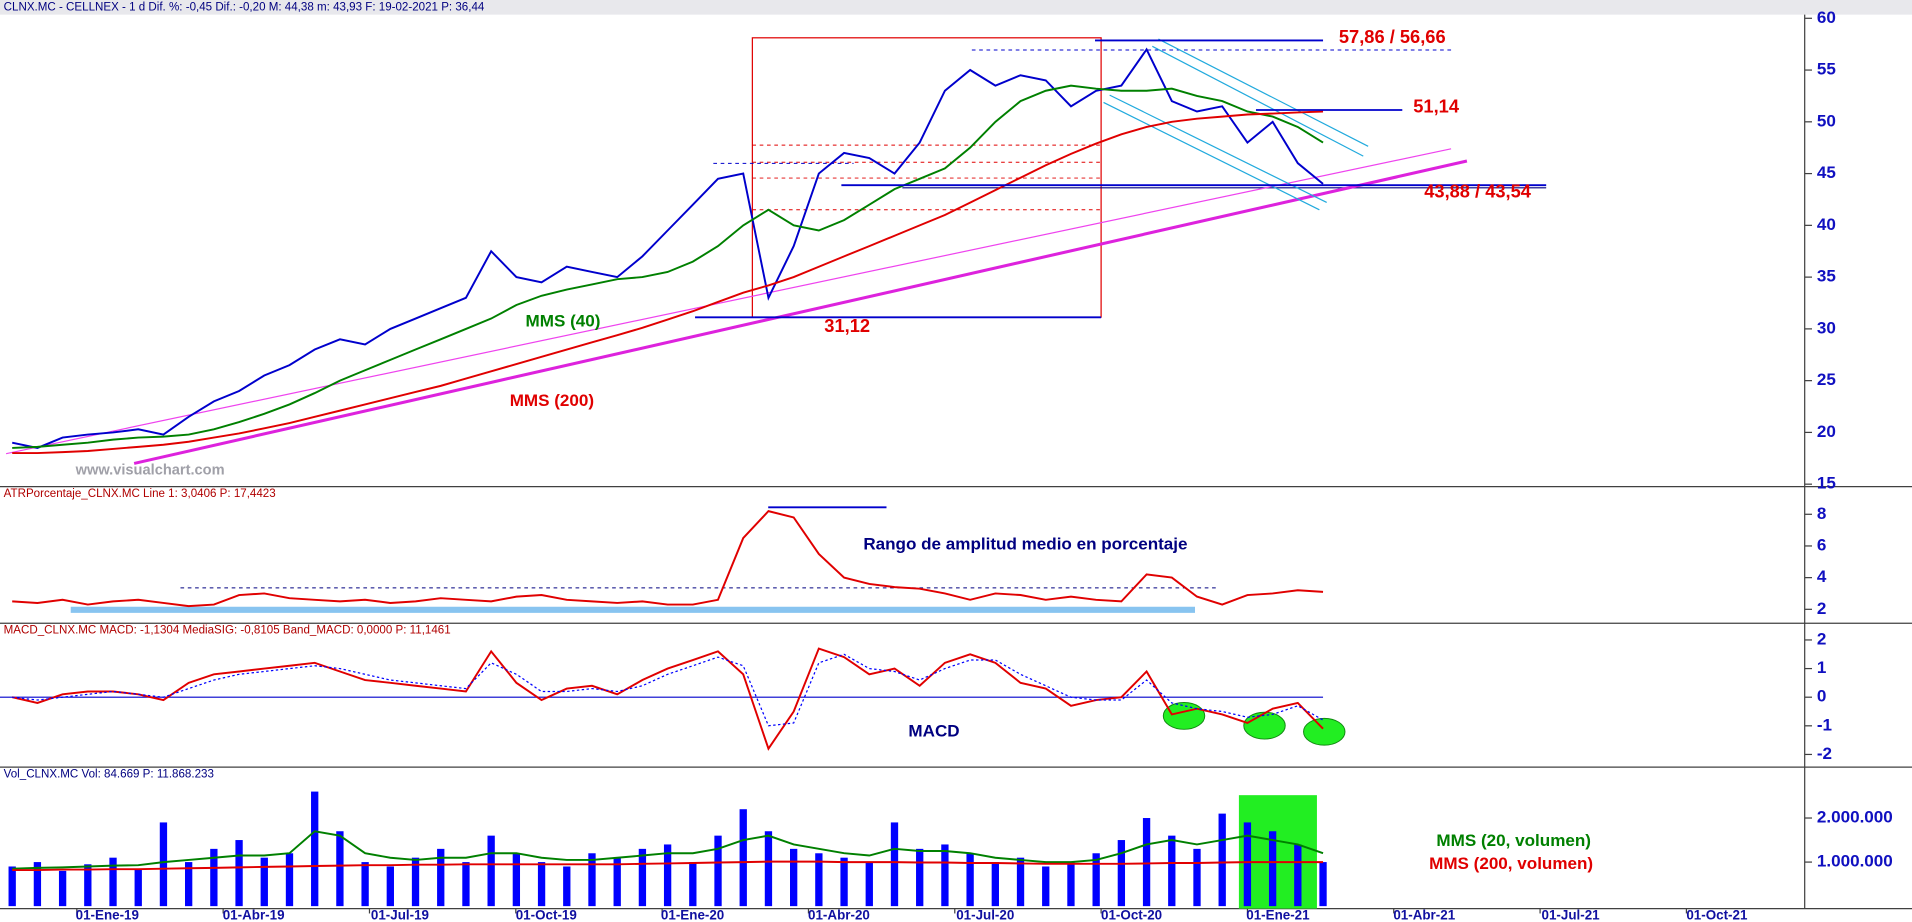  Describe the element at coordinates (552, 400) in the screenshot. I see `mms200-label: MMS (200)` at that location.